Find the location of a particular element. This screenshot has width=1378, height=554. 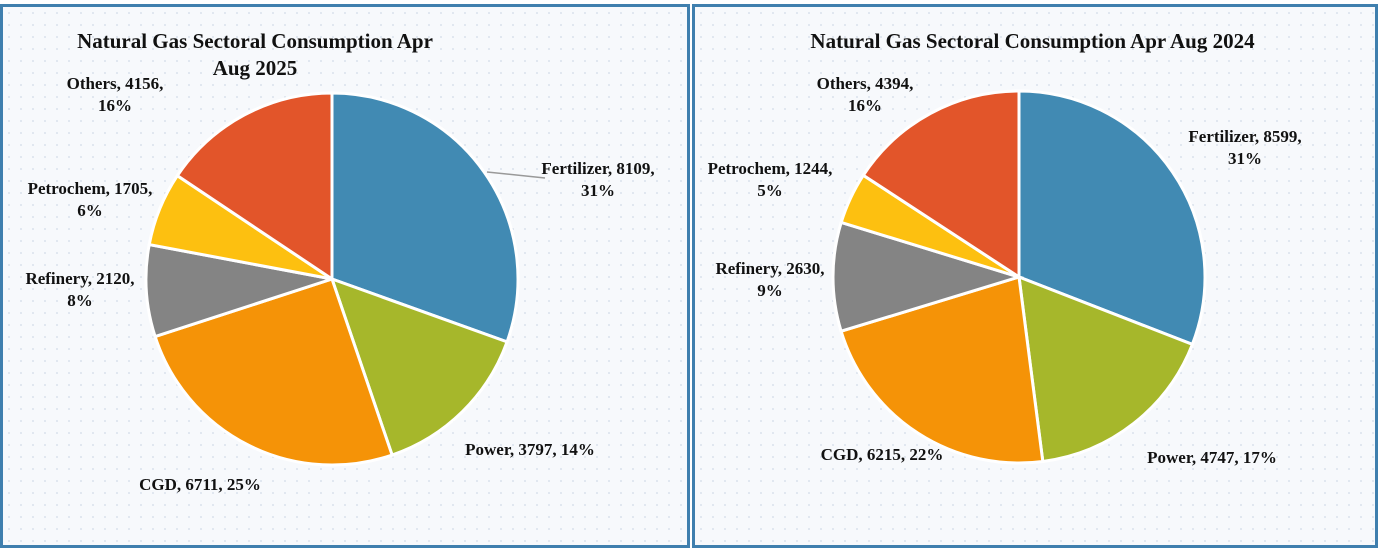

value-label: 4394, 16% is located at coordinates (881, 94).